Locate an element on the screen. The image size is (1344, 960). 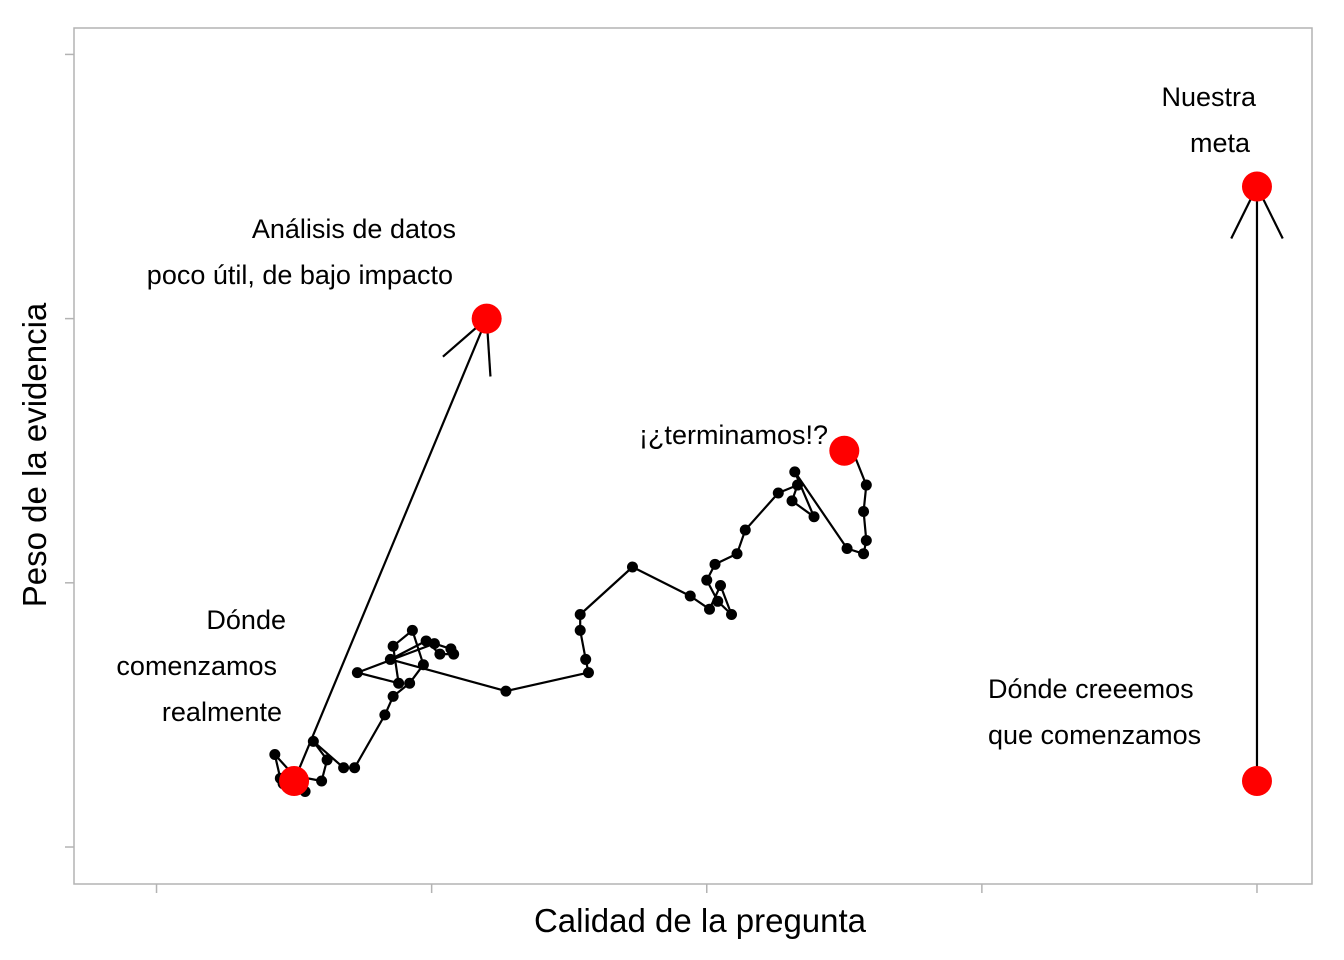
annotation-believed_start-line: Dónde creeemos is located at coordinates (1091, 689).